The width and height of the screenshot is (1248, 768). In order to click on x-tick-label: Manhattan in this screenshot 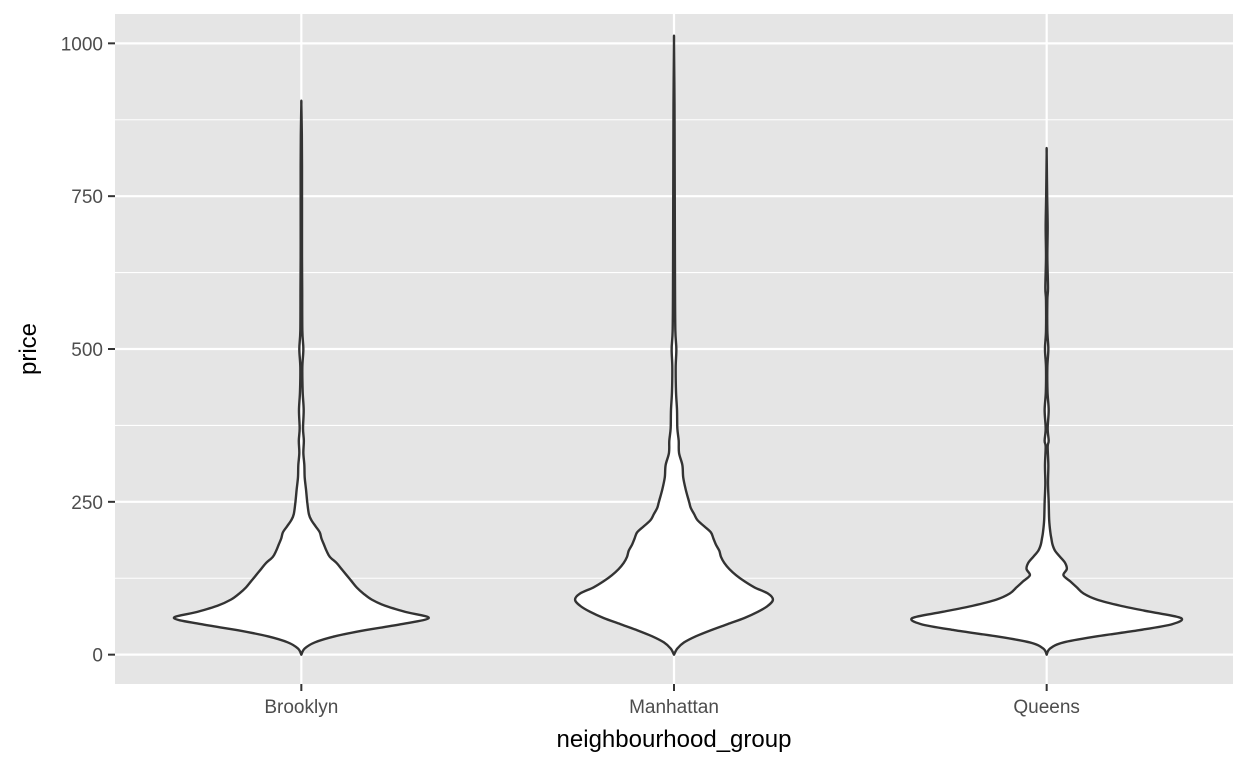, I will do `click(674, 707)`.